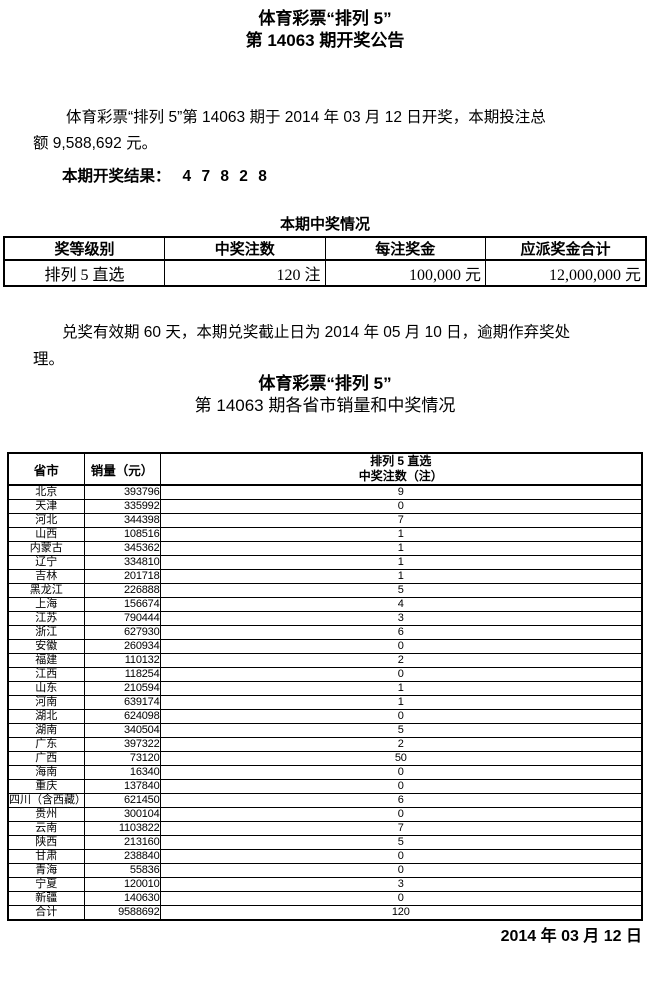  What do you see at coordinates (122, 646) in the screenshot?
I see `sales-amount-cell: 260934` at bounding box center [122, 646].